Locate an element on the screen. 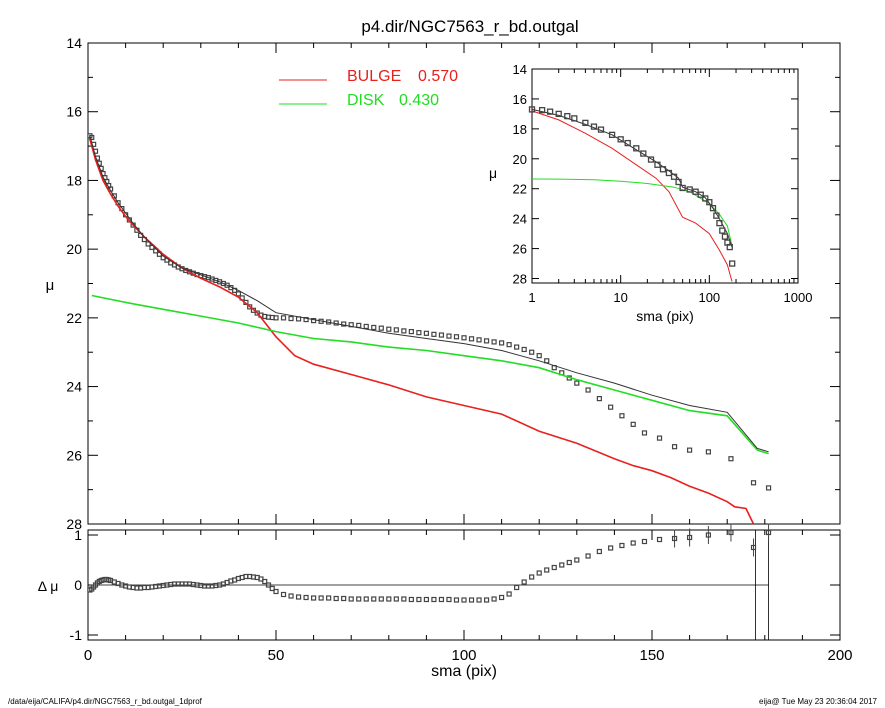 Image resolution: width=885 pixels, height=708 pixels. legend-value-disk: 0.430 is located at coordinates (419, 100).